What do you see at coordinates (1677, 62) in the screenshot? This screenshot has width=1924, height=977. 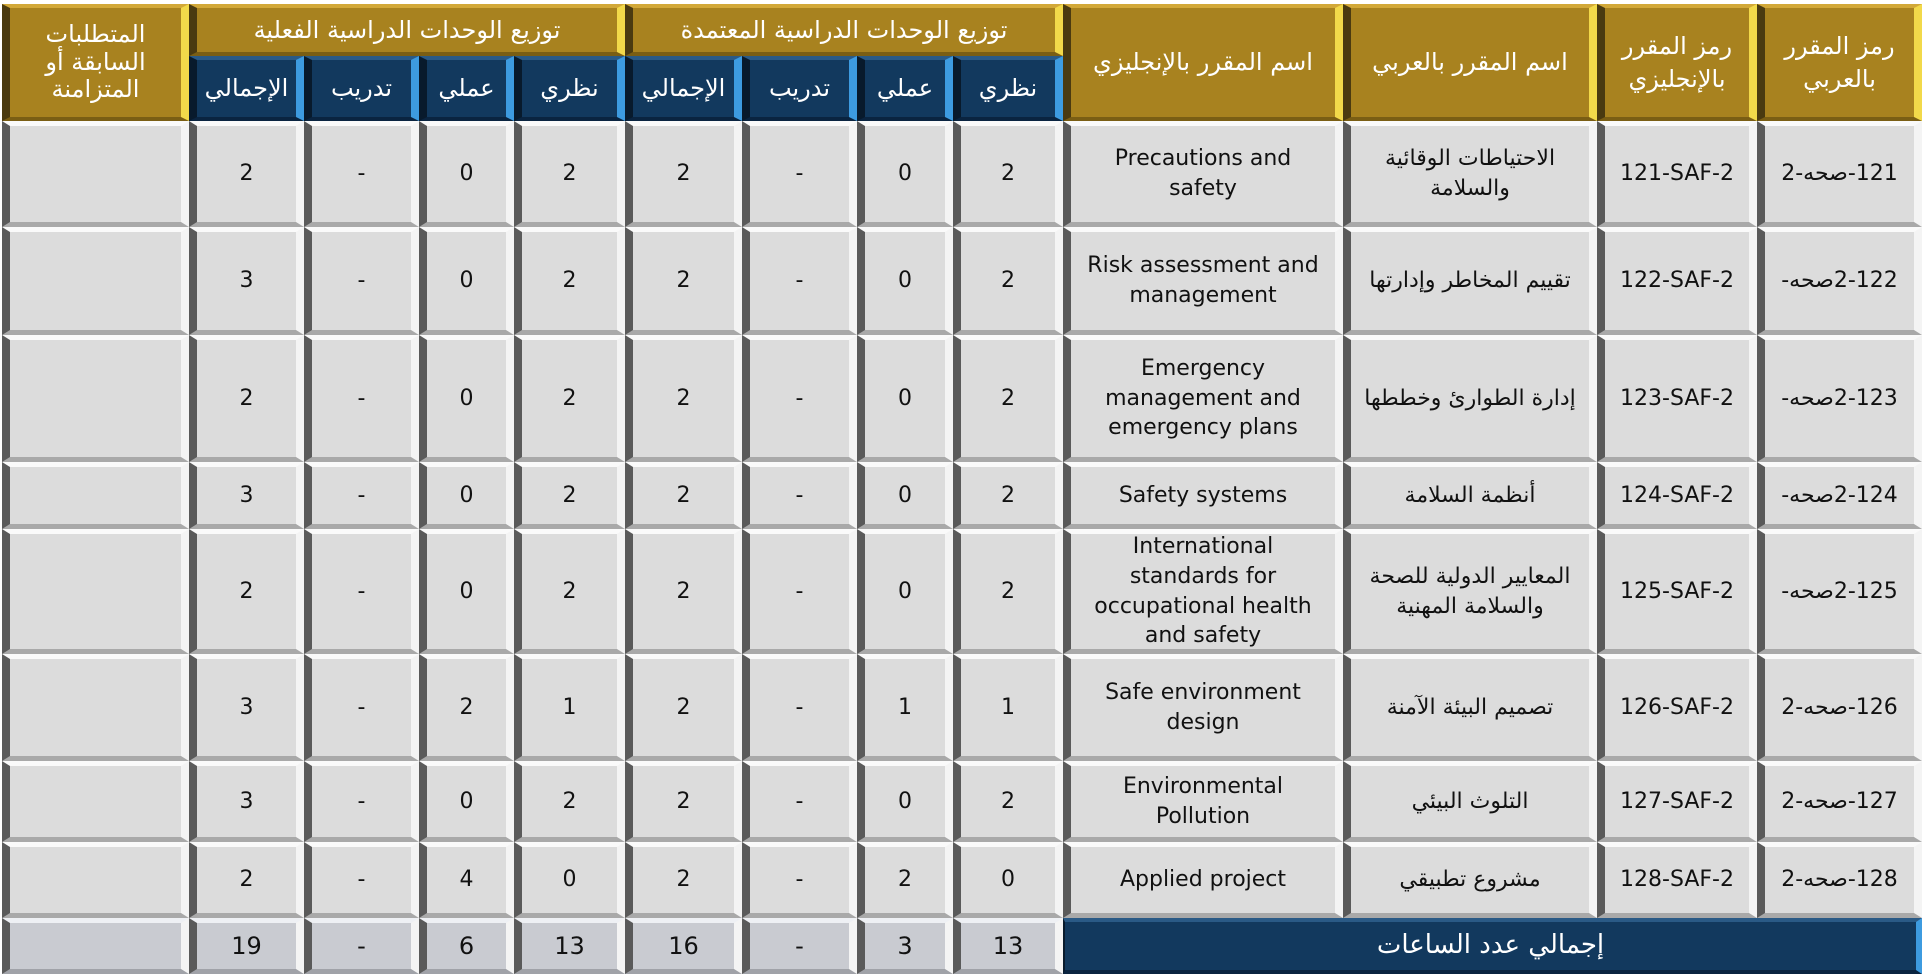 I see `header-code-en: رمز المقرر بالإنجليزي` at bounding box center [1677, 62].